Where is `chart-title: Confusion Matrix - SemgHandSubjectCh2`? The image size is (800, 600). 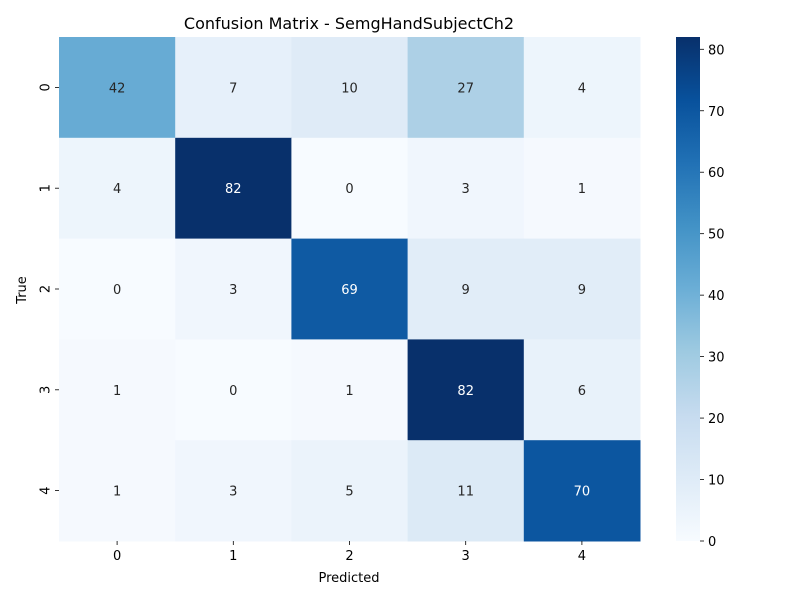
chart-title: Confusion Matrix - SemgHandSubjectCh2 is located at coordinates (349, 23).